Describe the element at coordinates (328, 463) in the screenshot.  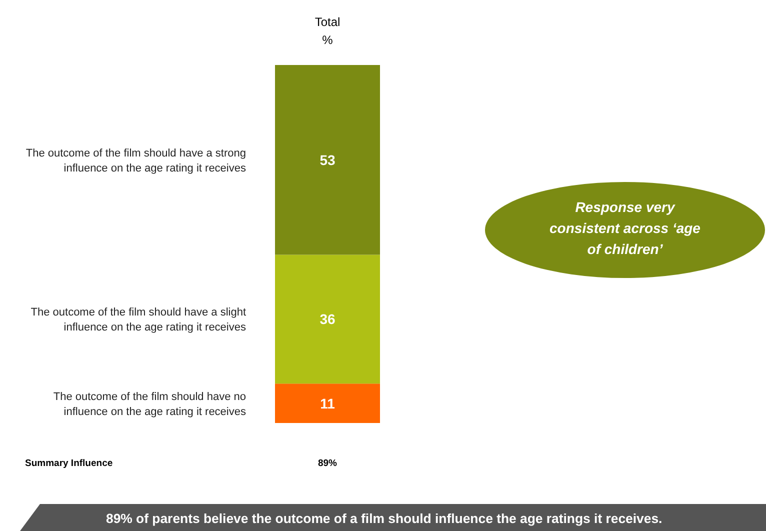
I see `text: 89%` at that location.